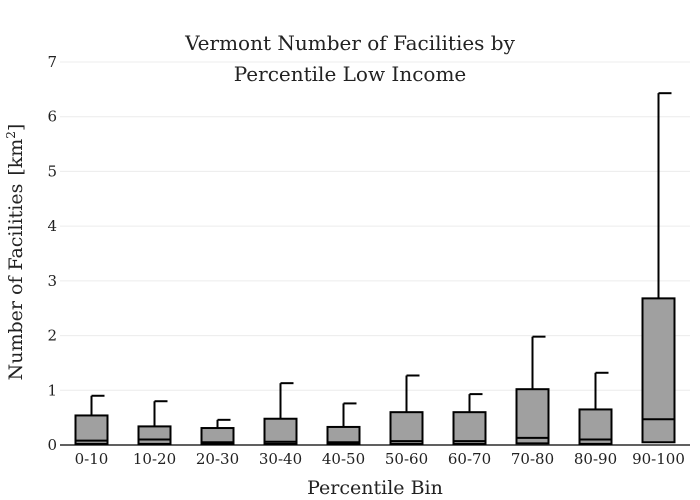 The width and height of the screenshot is (700, 500). Describe the element at coordinates (52, 281) in the screenshot. I see `y-tick-label: 3` at that location.